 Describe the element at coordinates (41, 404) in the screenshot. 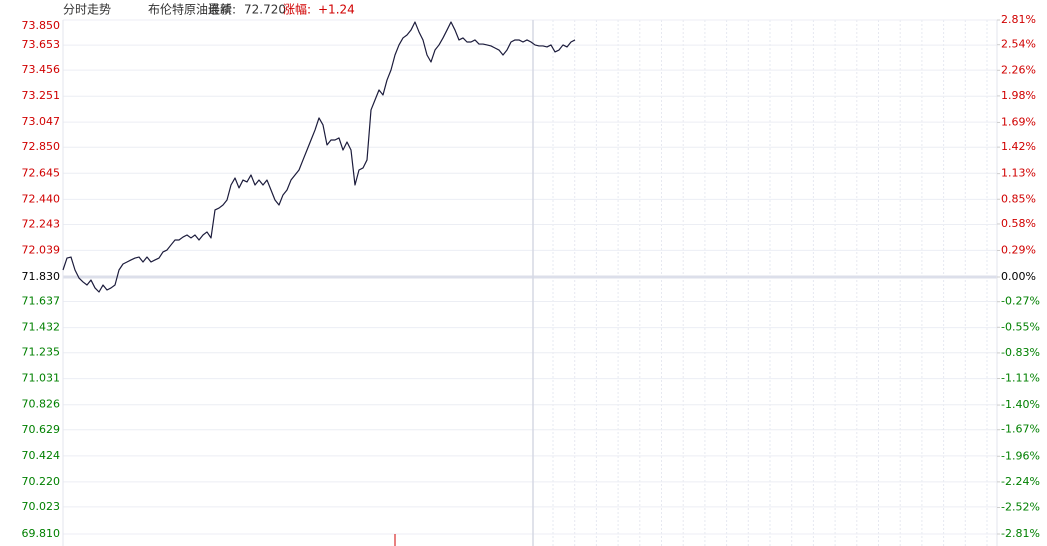

I see `y-tick-label: 70.826` at that location.